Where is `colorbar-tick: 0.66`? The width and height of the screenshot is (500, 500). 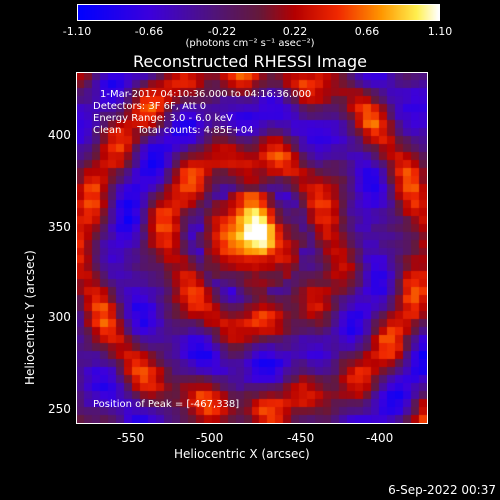
colorbar-tick: 0.66 is located at coordinates (367, 31).